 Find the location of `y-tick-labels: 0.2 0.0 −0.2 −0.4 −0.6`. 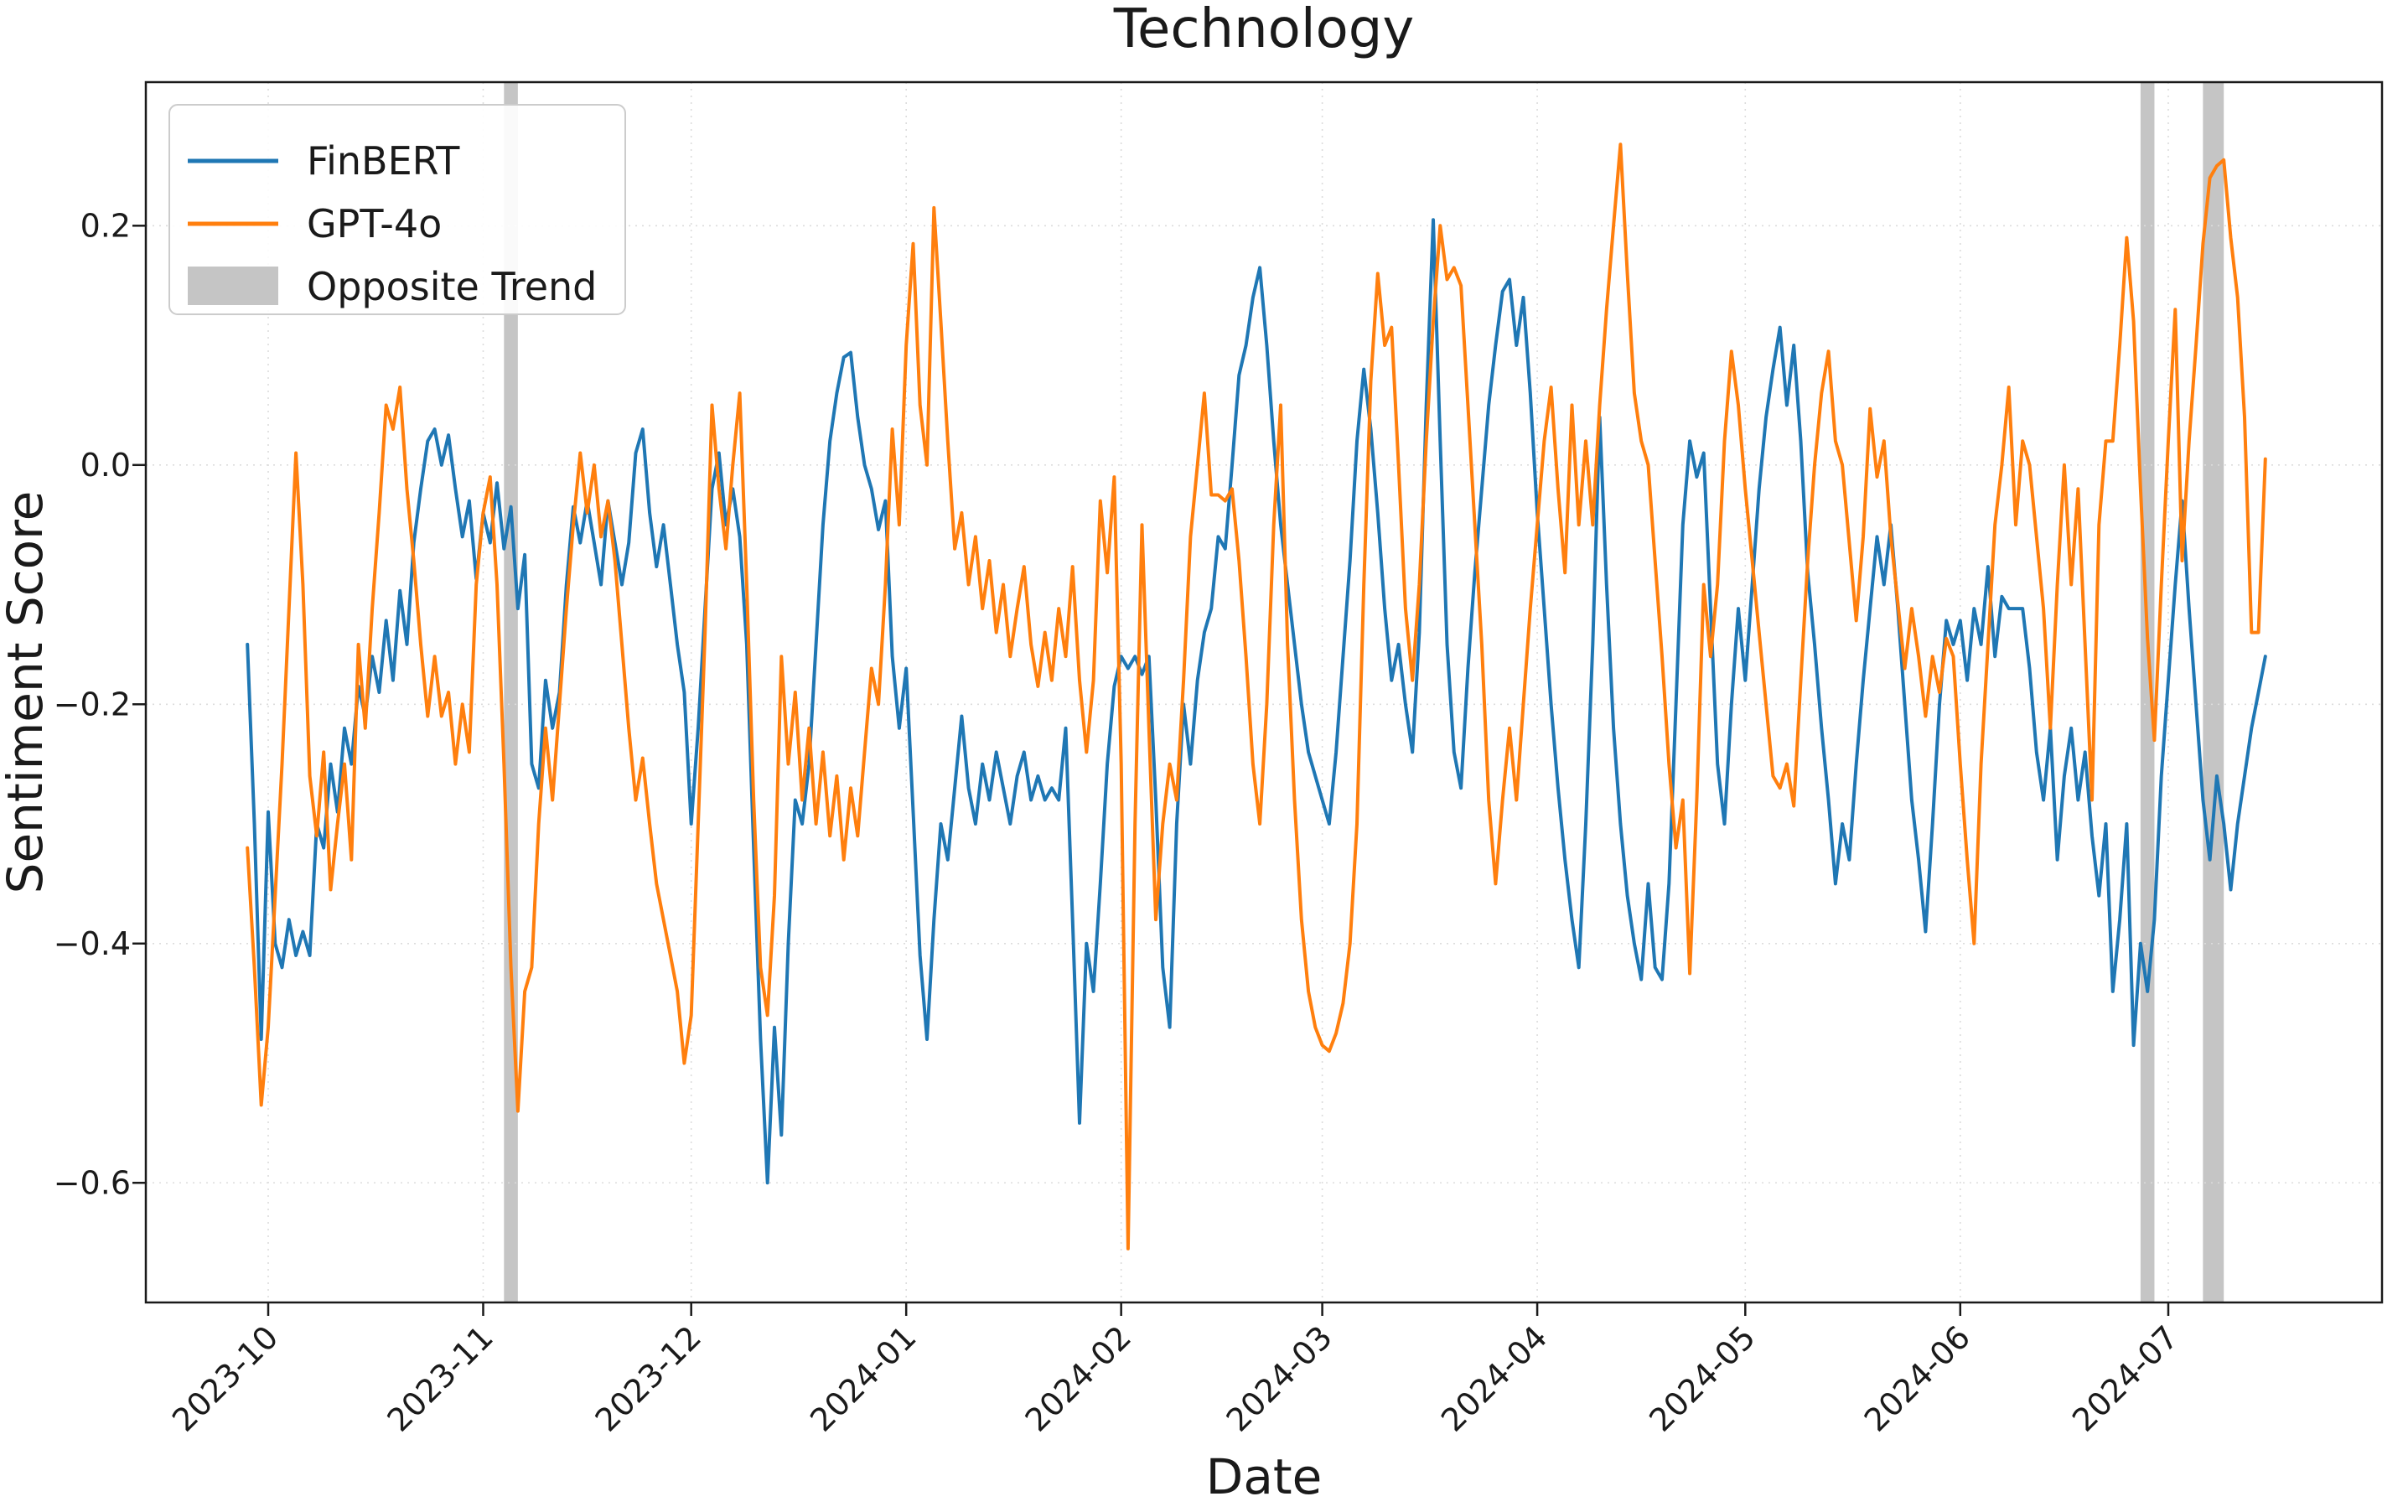

y-tick-labels: 0.2 0.0 −0.2 −0.4 −0.6 is located at coordinates (92, 704).